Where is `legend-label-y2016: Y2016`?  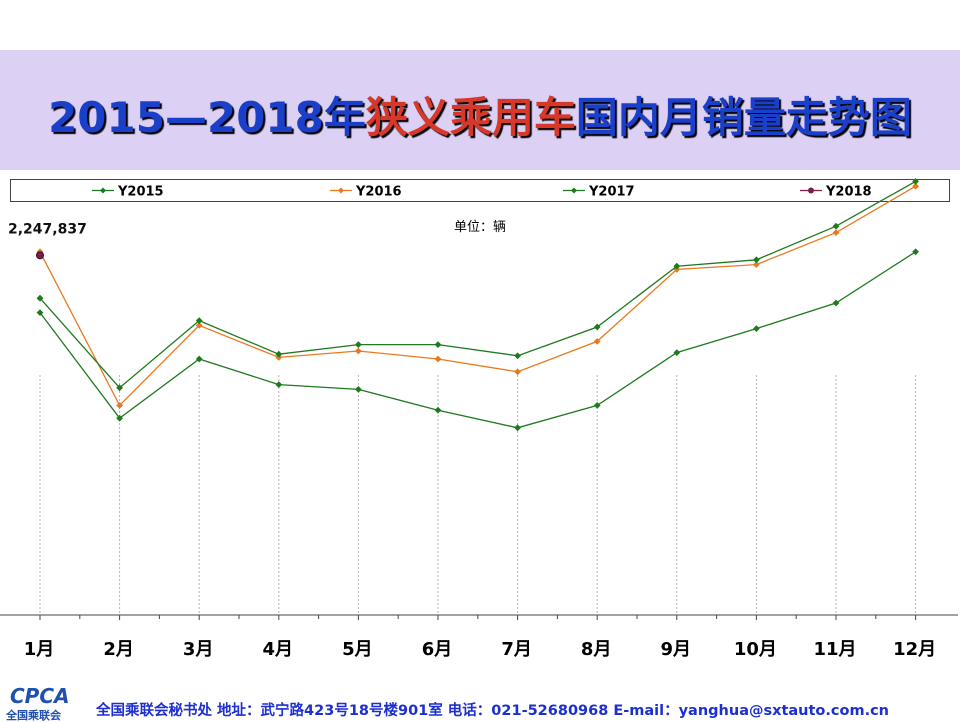 legend-label-y2016: Y2016 is located at coordinates (378, 192).